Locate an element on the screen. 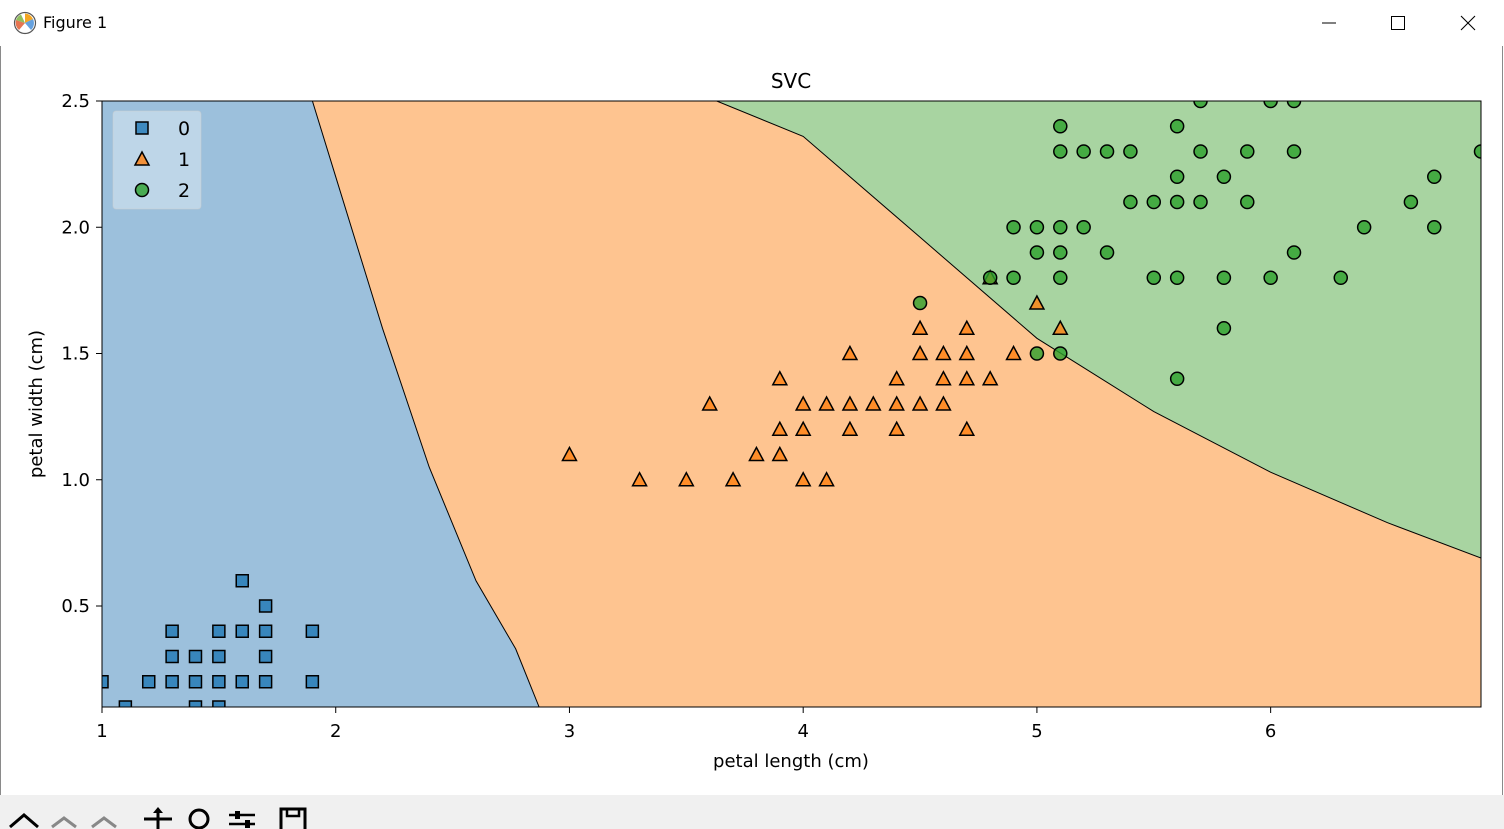  pan-icon is located at coordinates (158, 817).